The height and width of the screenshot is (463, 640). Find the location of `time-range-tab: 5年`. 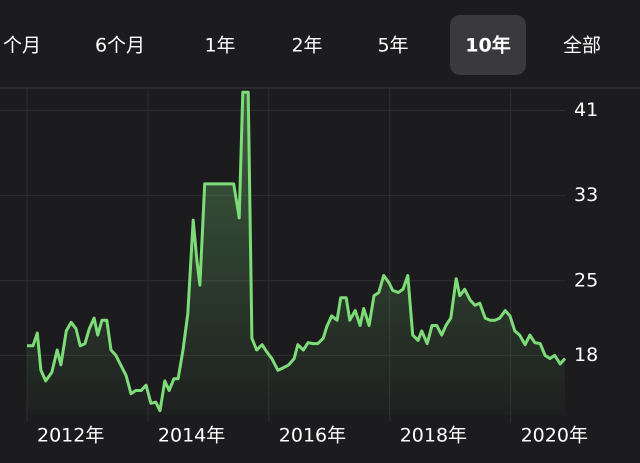

time-range-tab: 5年 is located at coordinates (392, 46).